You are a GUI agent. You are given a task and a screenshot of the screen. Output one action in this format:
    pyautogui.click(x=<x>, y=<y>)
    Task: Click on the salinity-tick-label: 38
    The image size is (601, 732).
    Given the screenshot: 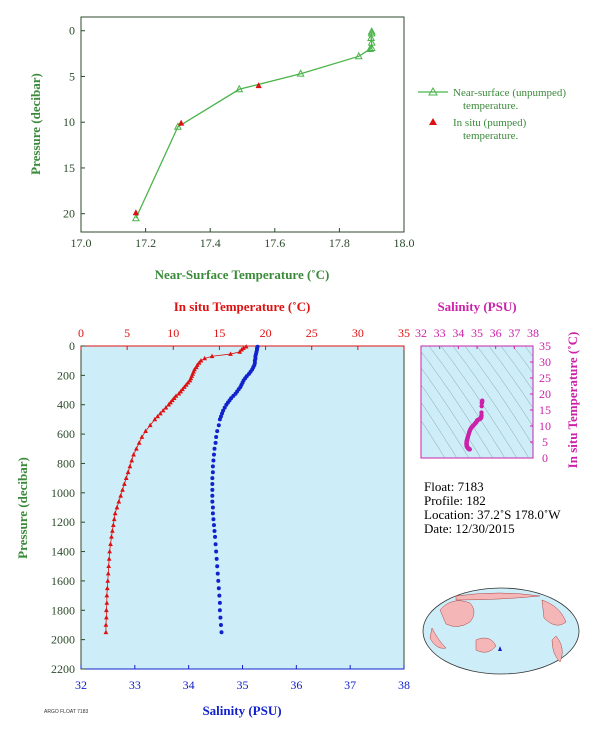 What is the action you would take?
    pyautogui.click(x=404, y=685)
    